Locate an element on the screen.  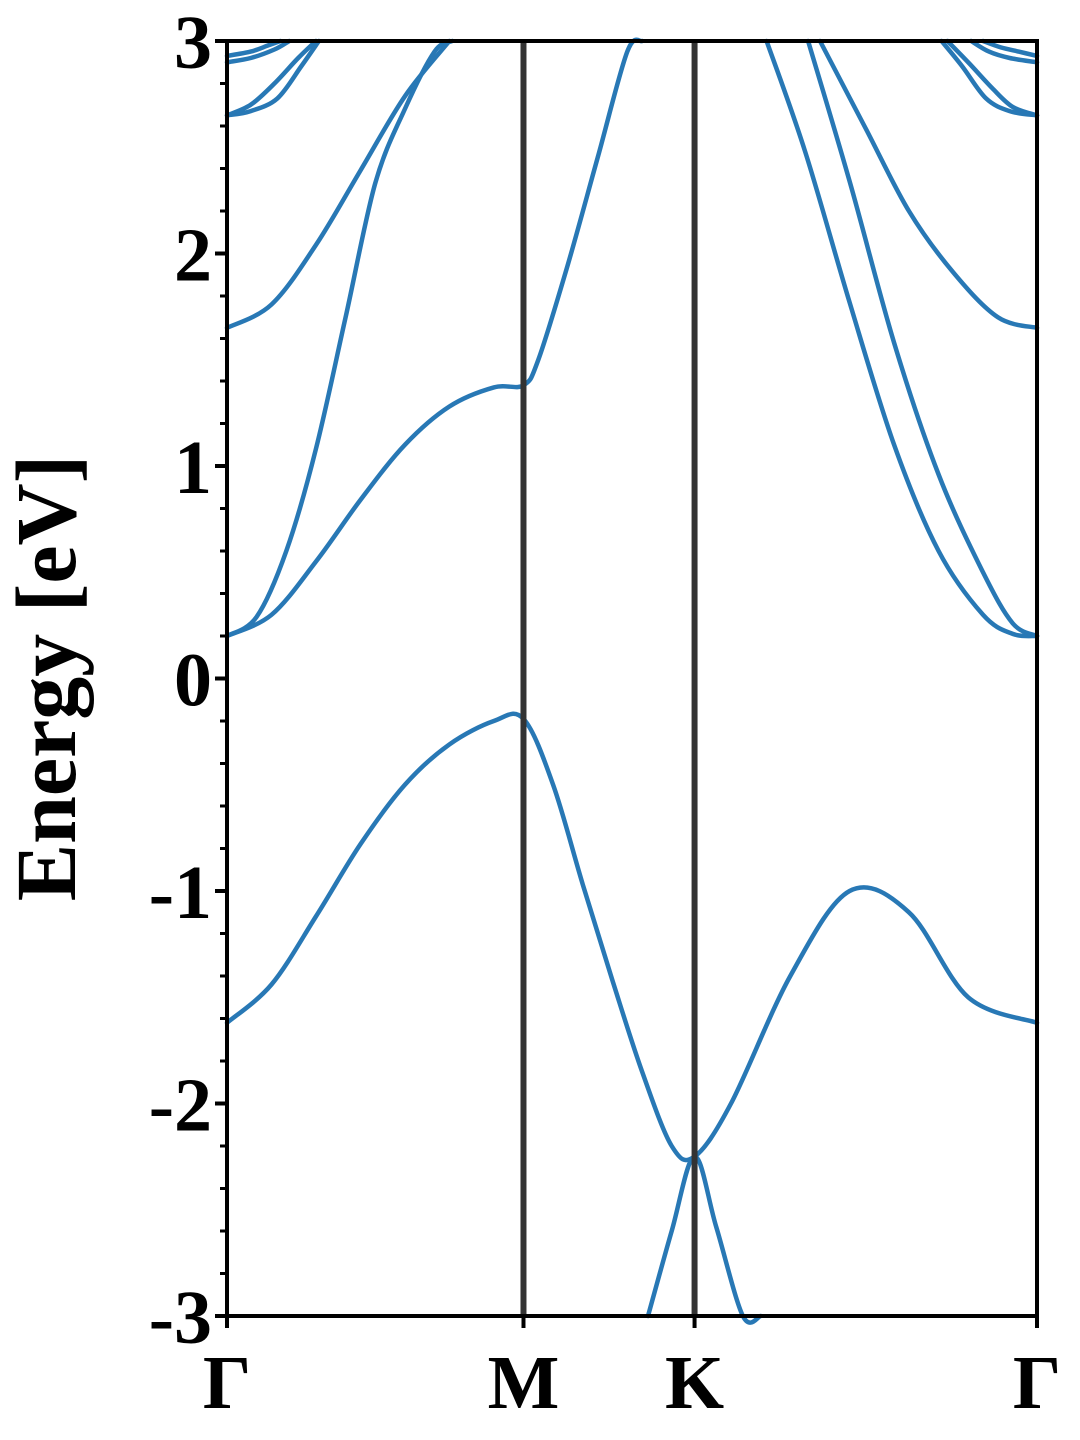
y-tick-label: 1 is located at coordinates (193, 468).